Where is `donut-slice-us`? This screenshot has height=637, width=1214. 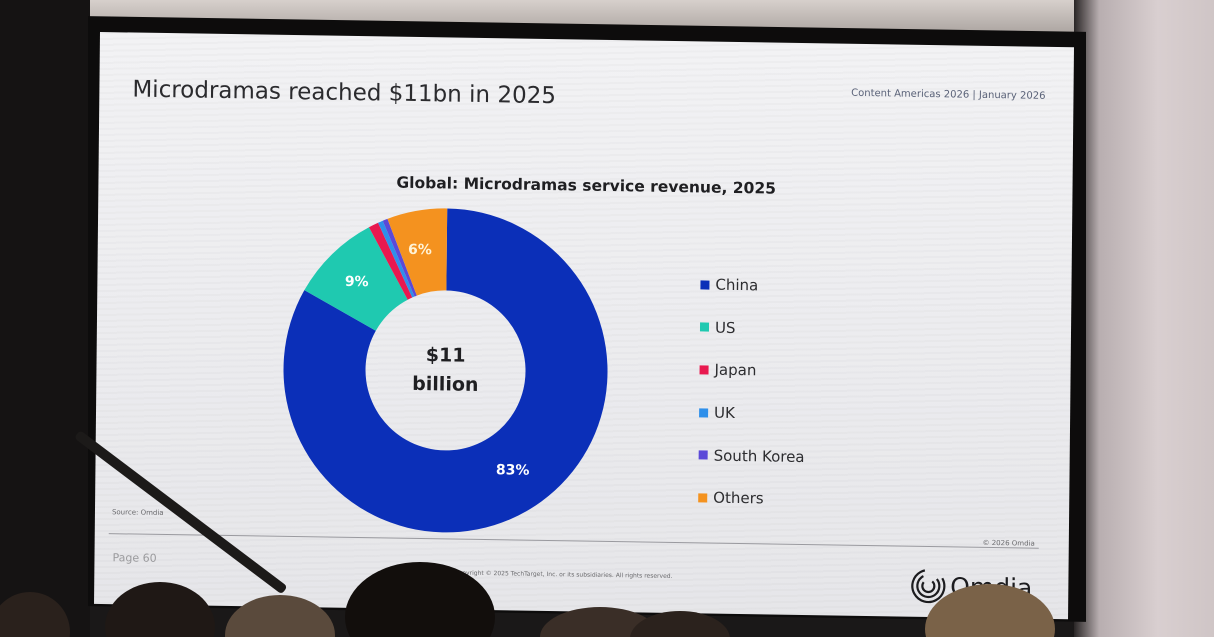 donut-slice-us is located at coordinates (356, 279).